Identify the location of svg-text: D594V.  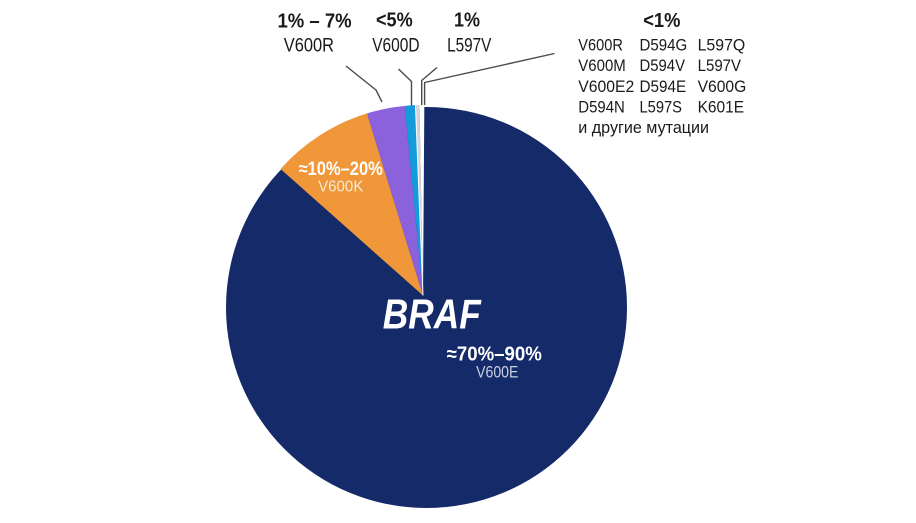
(663, 65).